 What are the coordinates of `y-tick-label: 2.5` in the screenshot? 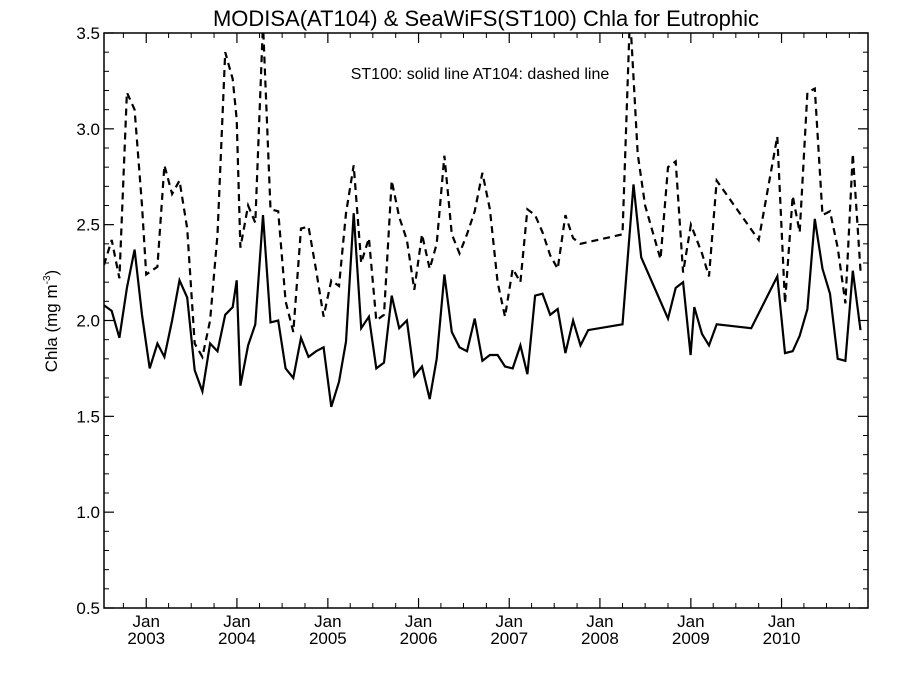 It's located at (88, 225).